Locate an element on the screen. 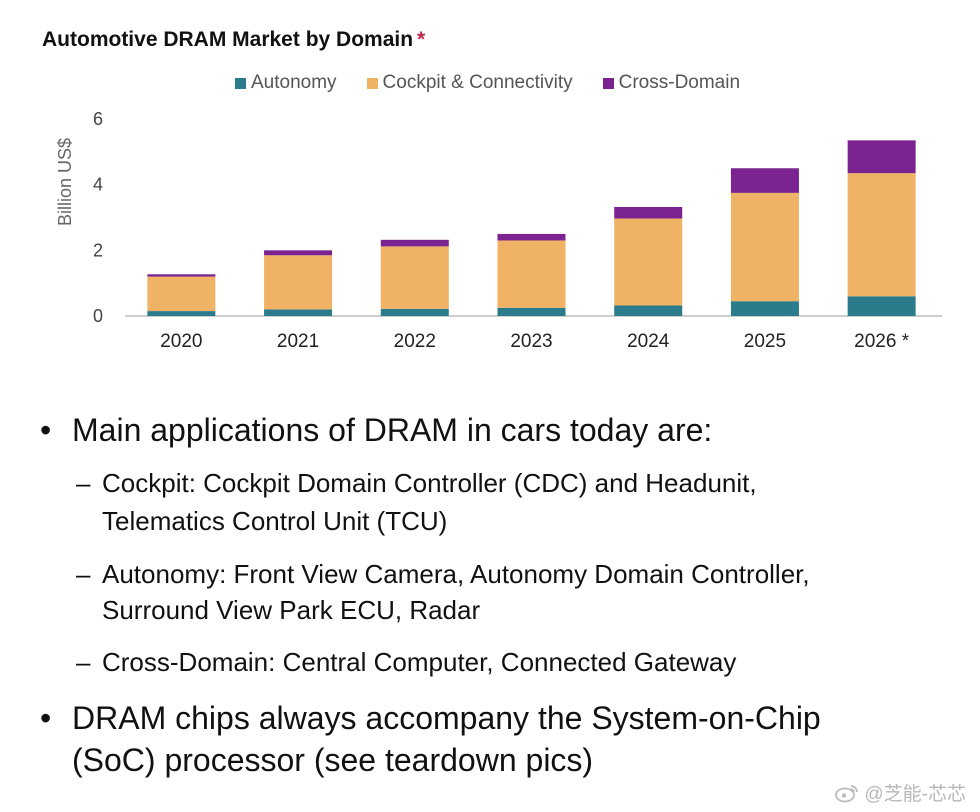  subbullet-cockpit-line2: Telematics Control Unit (TCU) is located at coordinates (275, 521).